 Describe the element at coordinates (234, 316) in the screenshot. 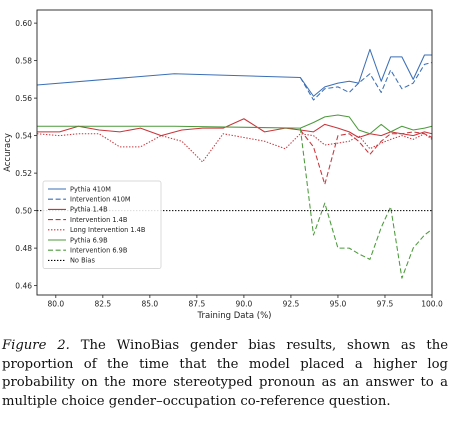

I see `x-axis-label: Training Data (%)` at that location.